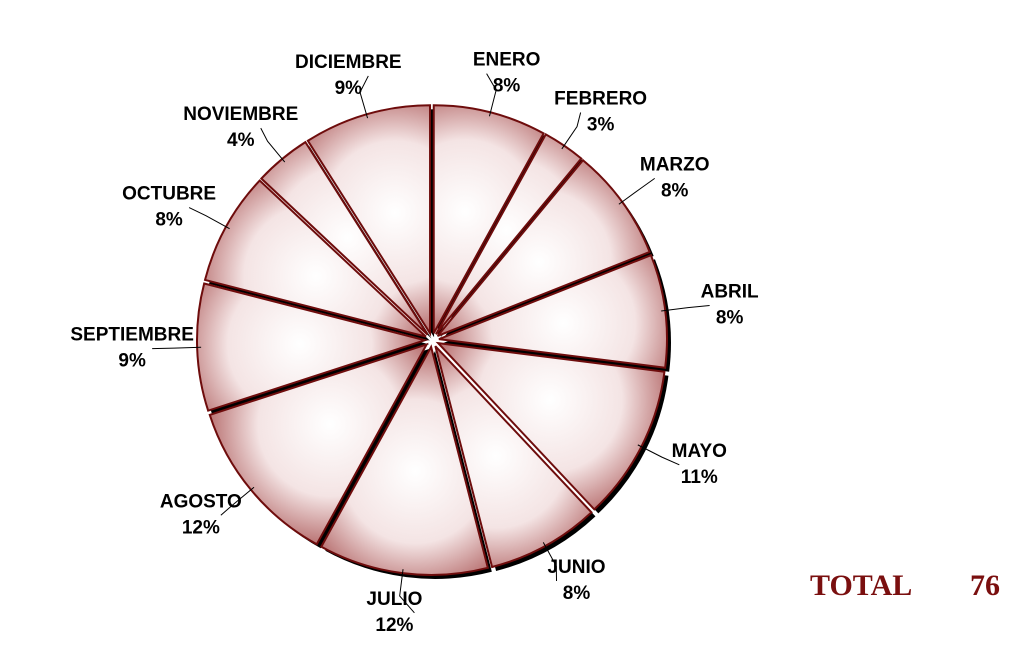 The width and height of the screenshot is (1015, 658). What do you see at coordinates (169, 194) in the screenshot?
I see `category-label: OCTUBRE` at bounding box center [169, 194].